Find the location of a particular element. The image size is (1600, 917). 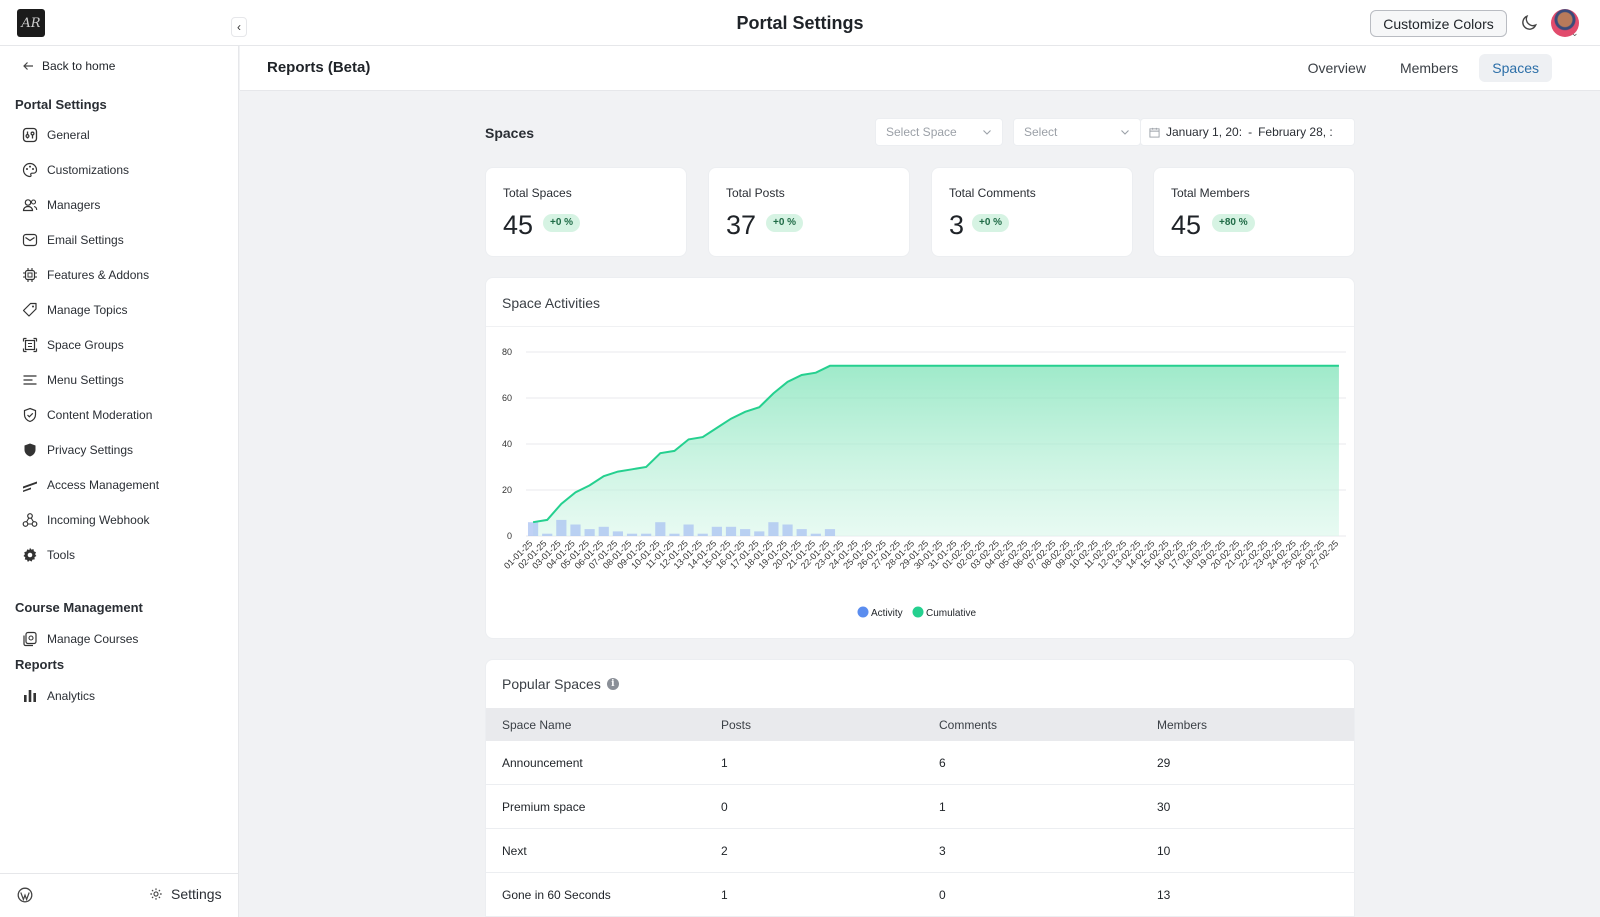

legend-label: Activity is located at coordinates (887, 613).